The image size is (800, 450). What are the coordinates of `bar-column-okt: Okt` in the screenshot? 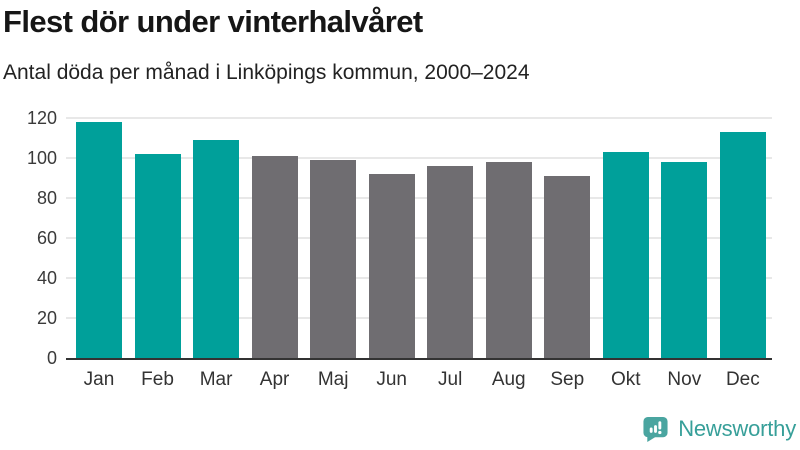 It's located at (625, 254).